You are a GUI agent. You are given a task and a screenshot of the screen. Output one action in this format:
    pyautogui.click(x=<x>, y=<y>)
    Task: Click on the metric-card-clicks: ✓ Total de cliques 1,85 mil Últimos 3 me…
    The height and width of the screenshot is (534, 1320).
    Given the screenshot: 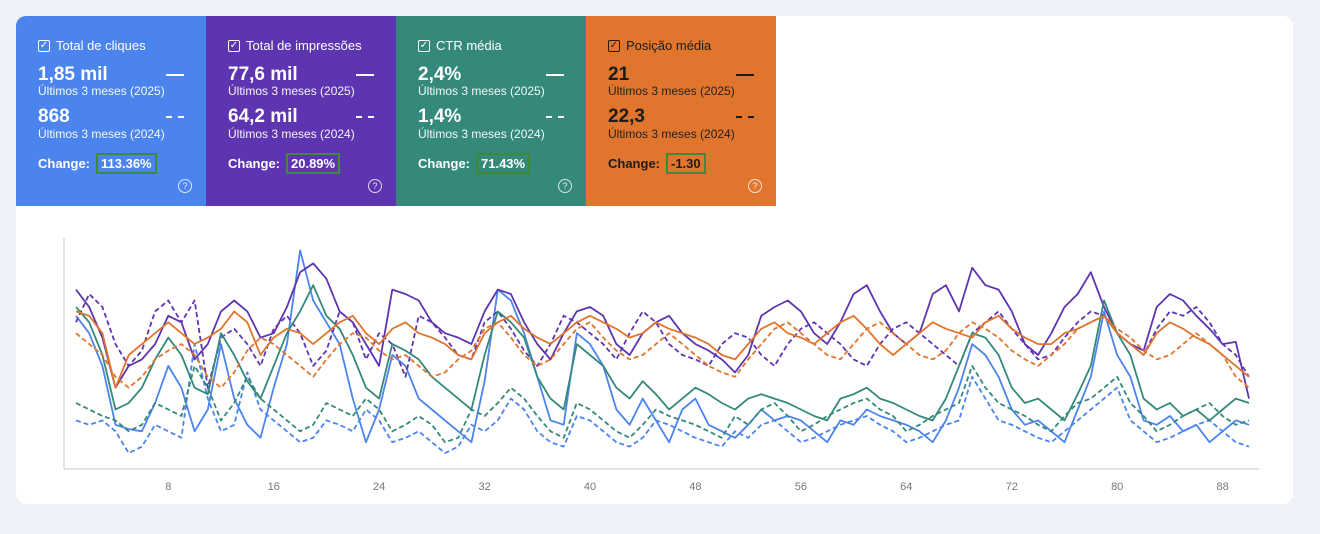 What is the action you would take?
    pyautogui.click(x=111, y=111)
    